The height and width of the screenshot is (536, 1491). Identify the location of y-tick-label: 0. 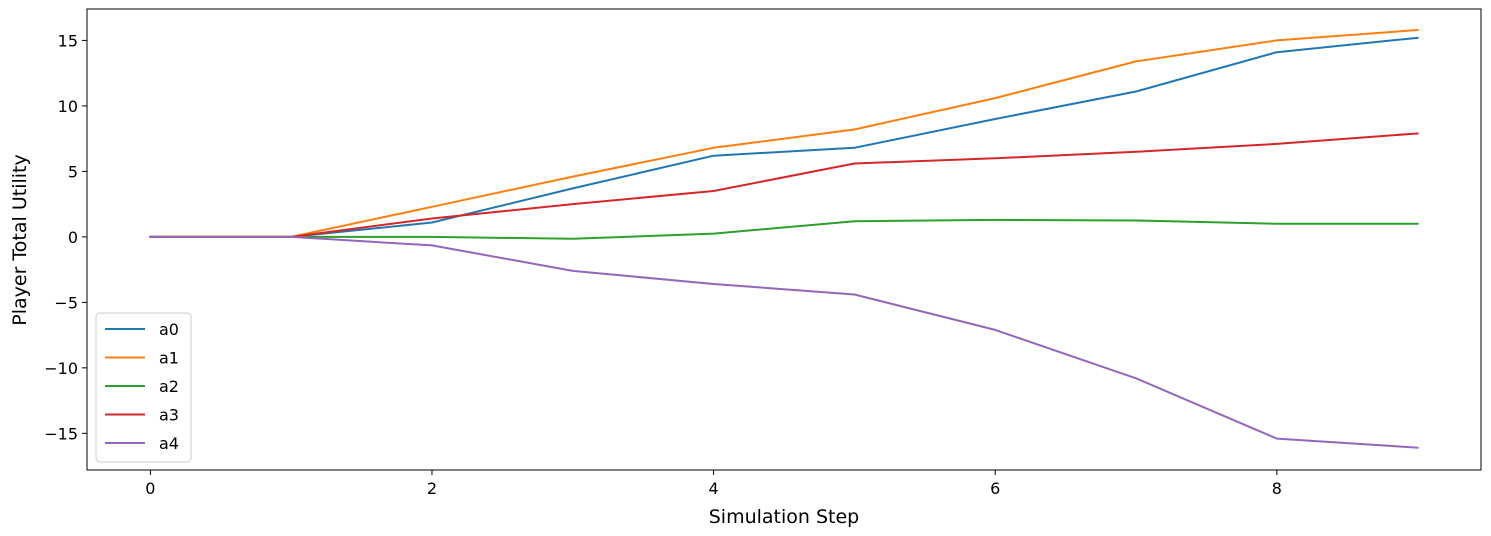
(73, 237).